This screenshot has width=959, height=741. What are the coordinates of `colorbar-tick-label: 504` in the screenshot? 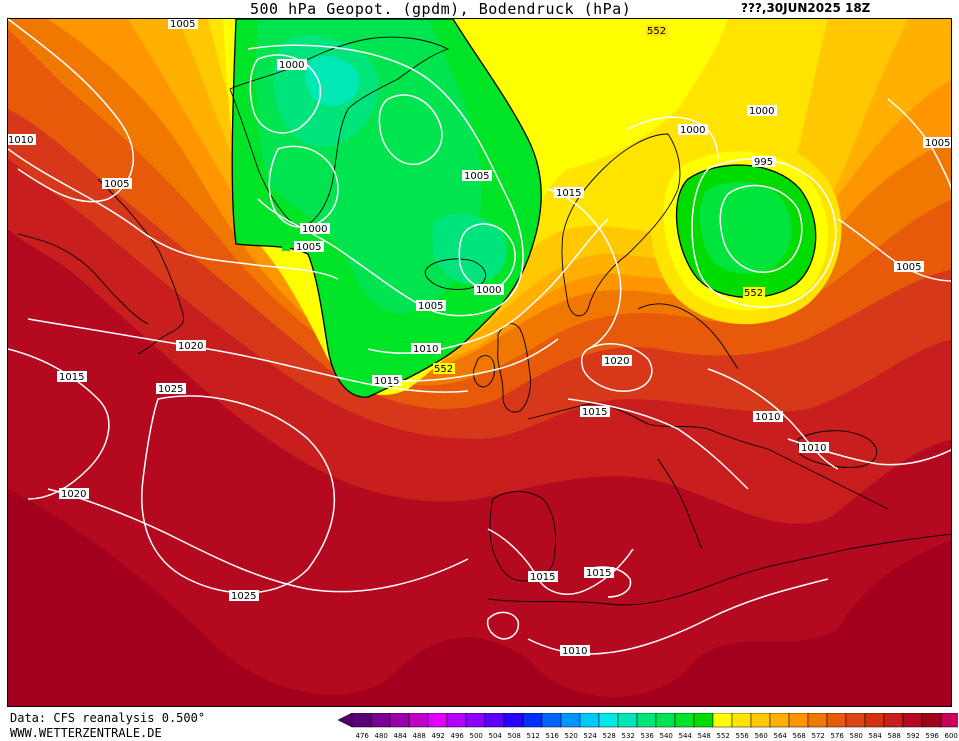 It's located at (496, 736).